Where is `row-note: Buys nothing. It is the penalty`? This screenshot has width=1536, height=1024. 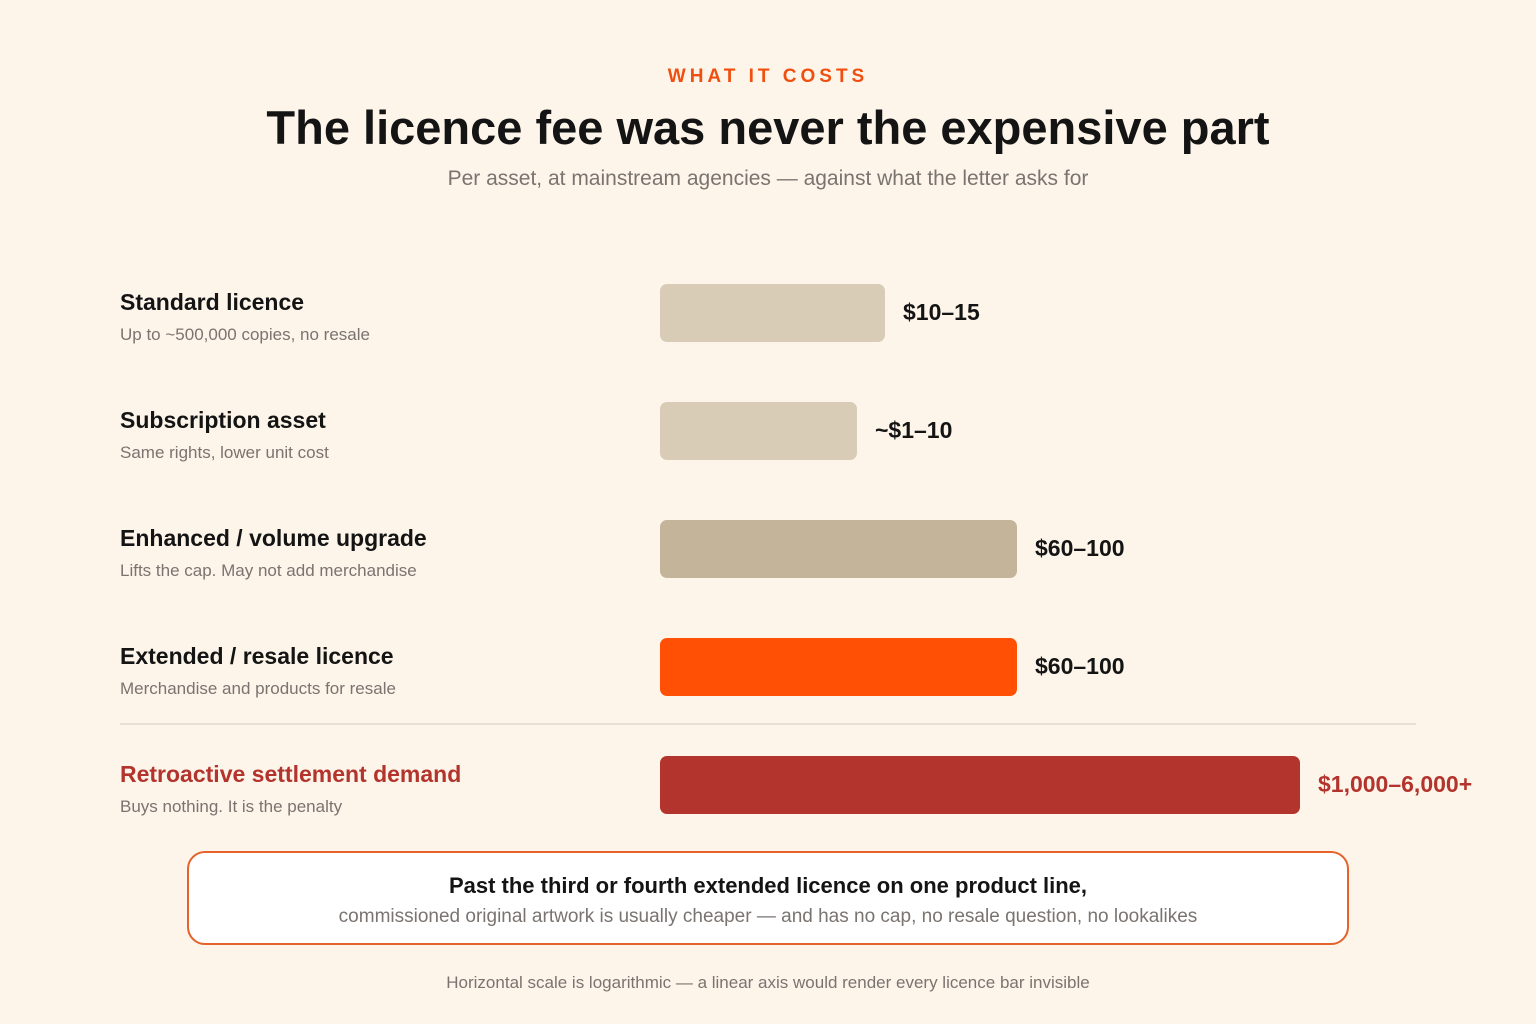 row-note: Buys nothing. It is the penalty is located at coordinates (231, 806).